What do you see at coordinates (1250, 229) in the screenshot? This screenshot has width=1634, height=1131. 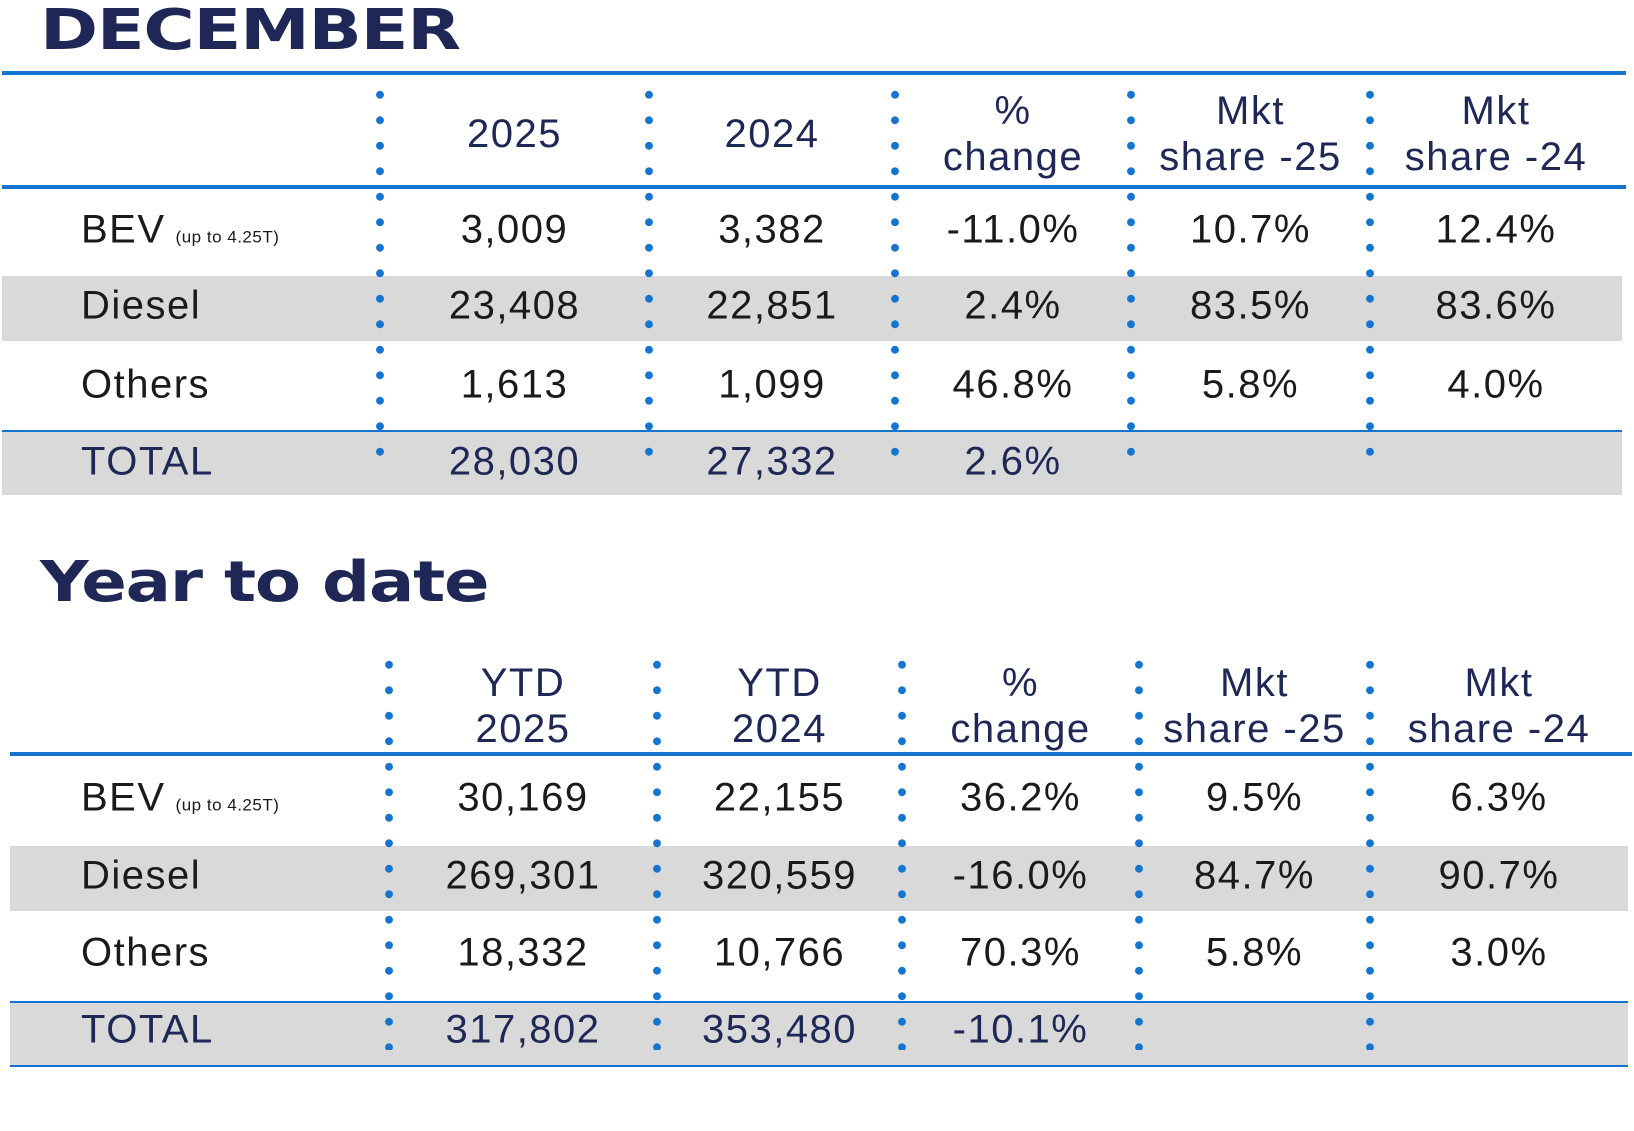 I see `december-cell: 10.7%` at bounding box center [1250, 229].